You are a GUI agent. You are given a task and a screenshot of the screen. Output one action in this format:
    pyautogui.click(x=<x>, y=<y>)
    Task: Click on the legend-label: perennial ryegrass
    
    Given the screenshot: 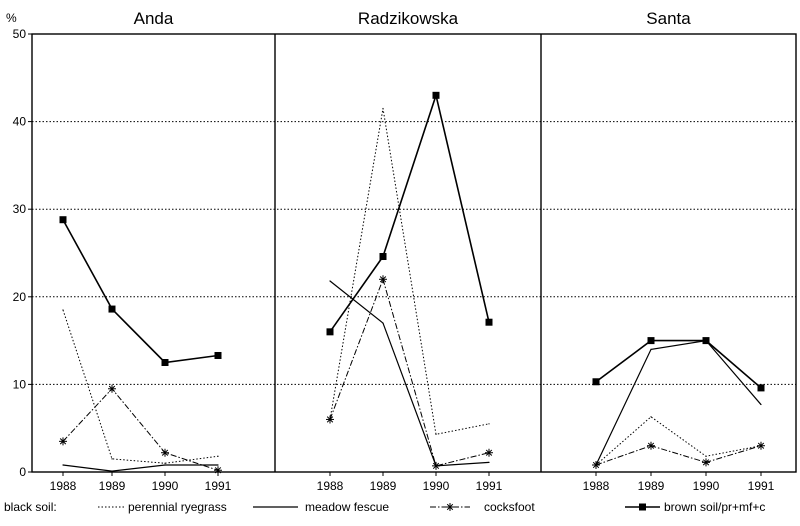 What is the action you would take?
    pyautogui.click(x=177, y=507)
    